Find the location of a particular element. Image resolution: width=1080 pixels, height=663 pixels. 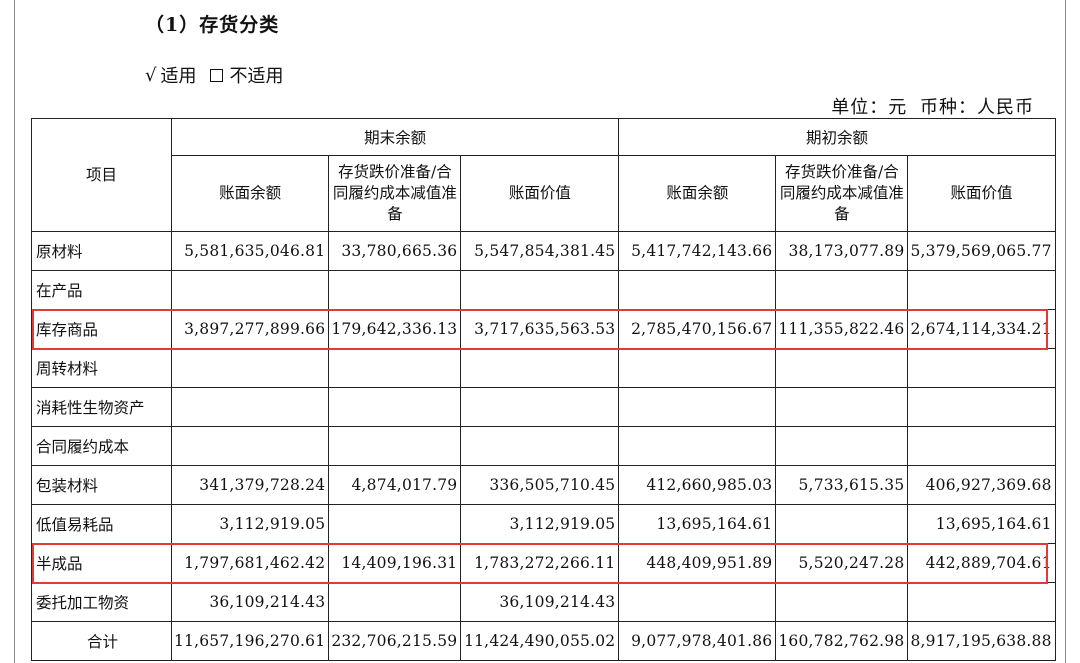

amount-cell: 2,674,114,334.21 is located at coordinates (981, 329).